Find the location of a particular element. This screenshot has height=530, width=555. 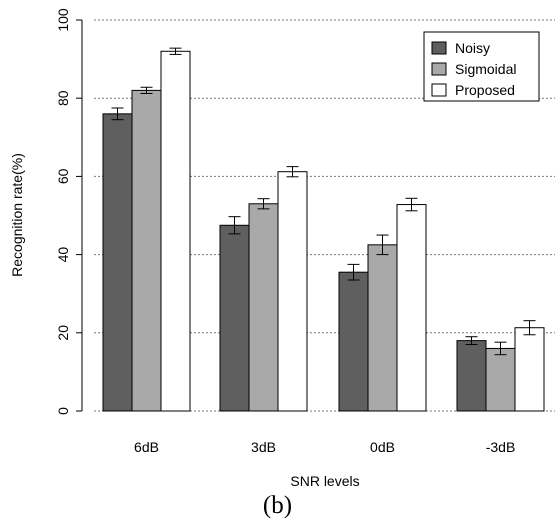

bar-proposed-6dB is located at coordinates (175, 231).